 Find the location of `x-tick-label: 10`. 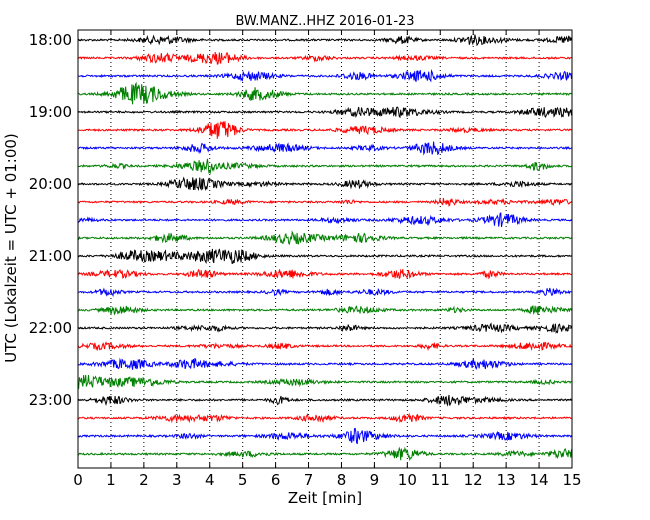

x-tick-label: 10 is located at coordinates (407, 480).